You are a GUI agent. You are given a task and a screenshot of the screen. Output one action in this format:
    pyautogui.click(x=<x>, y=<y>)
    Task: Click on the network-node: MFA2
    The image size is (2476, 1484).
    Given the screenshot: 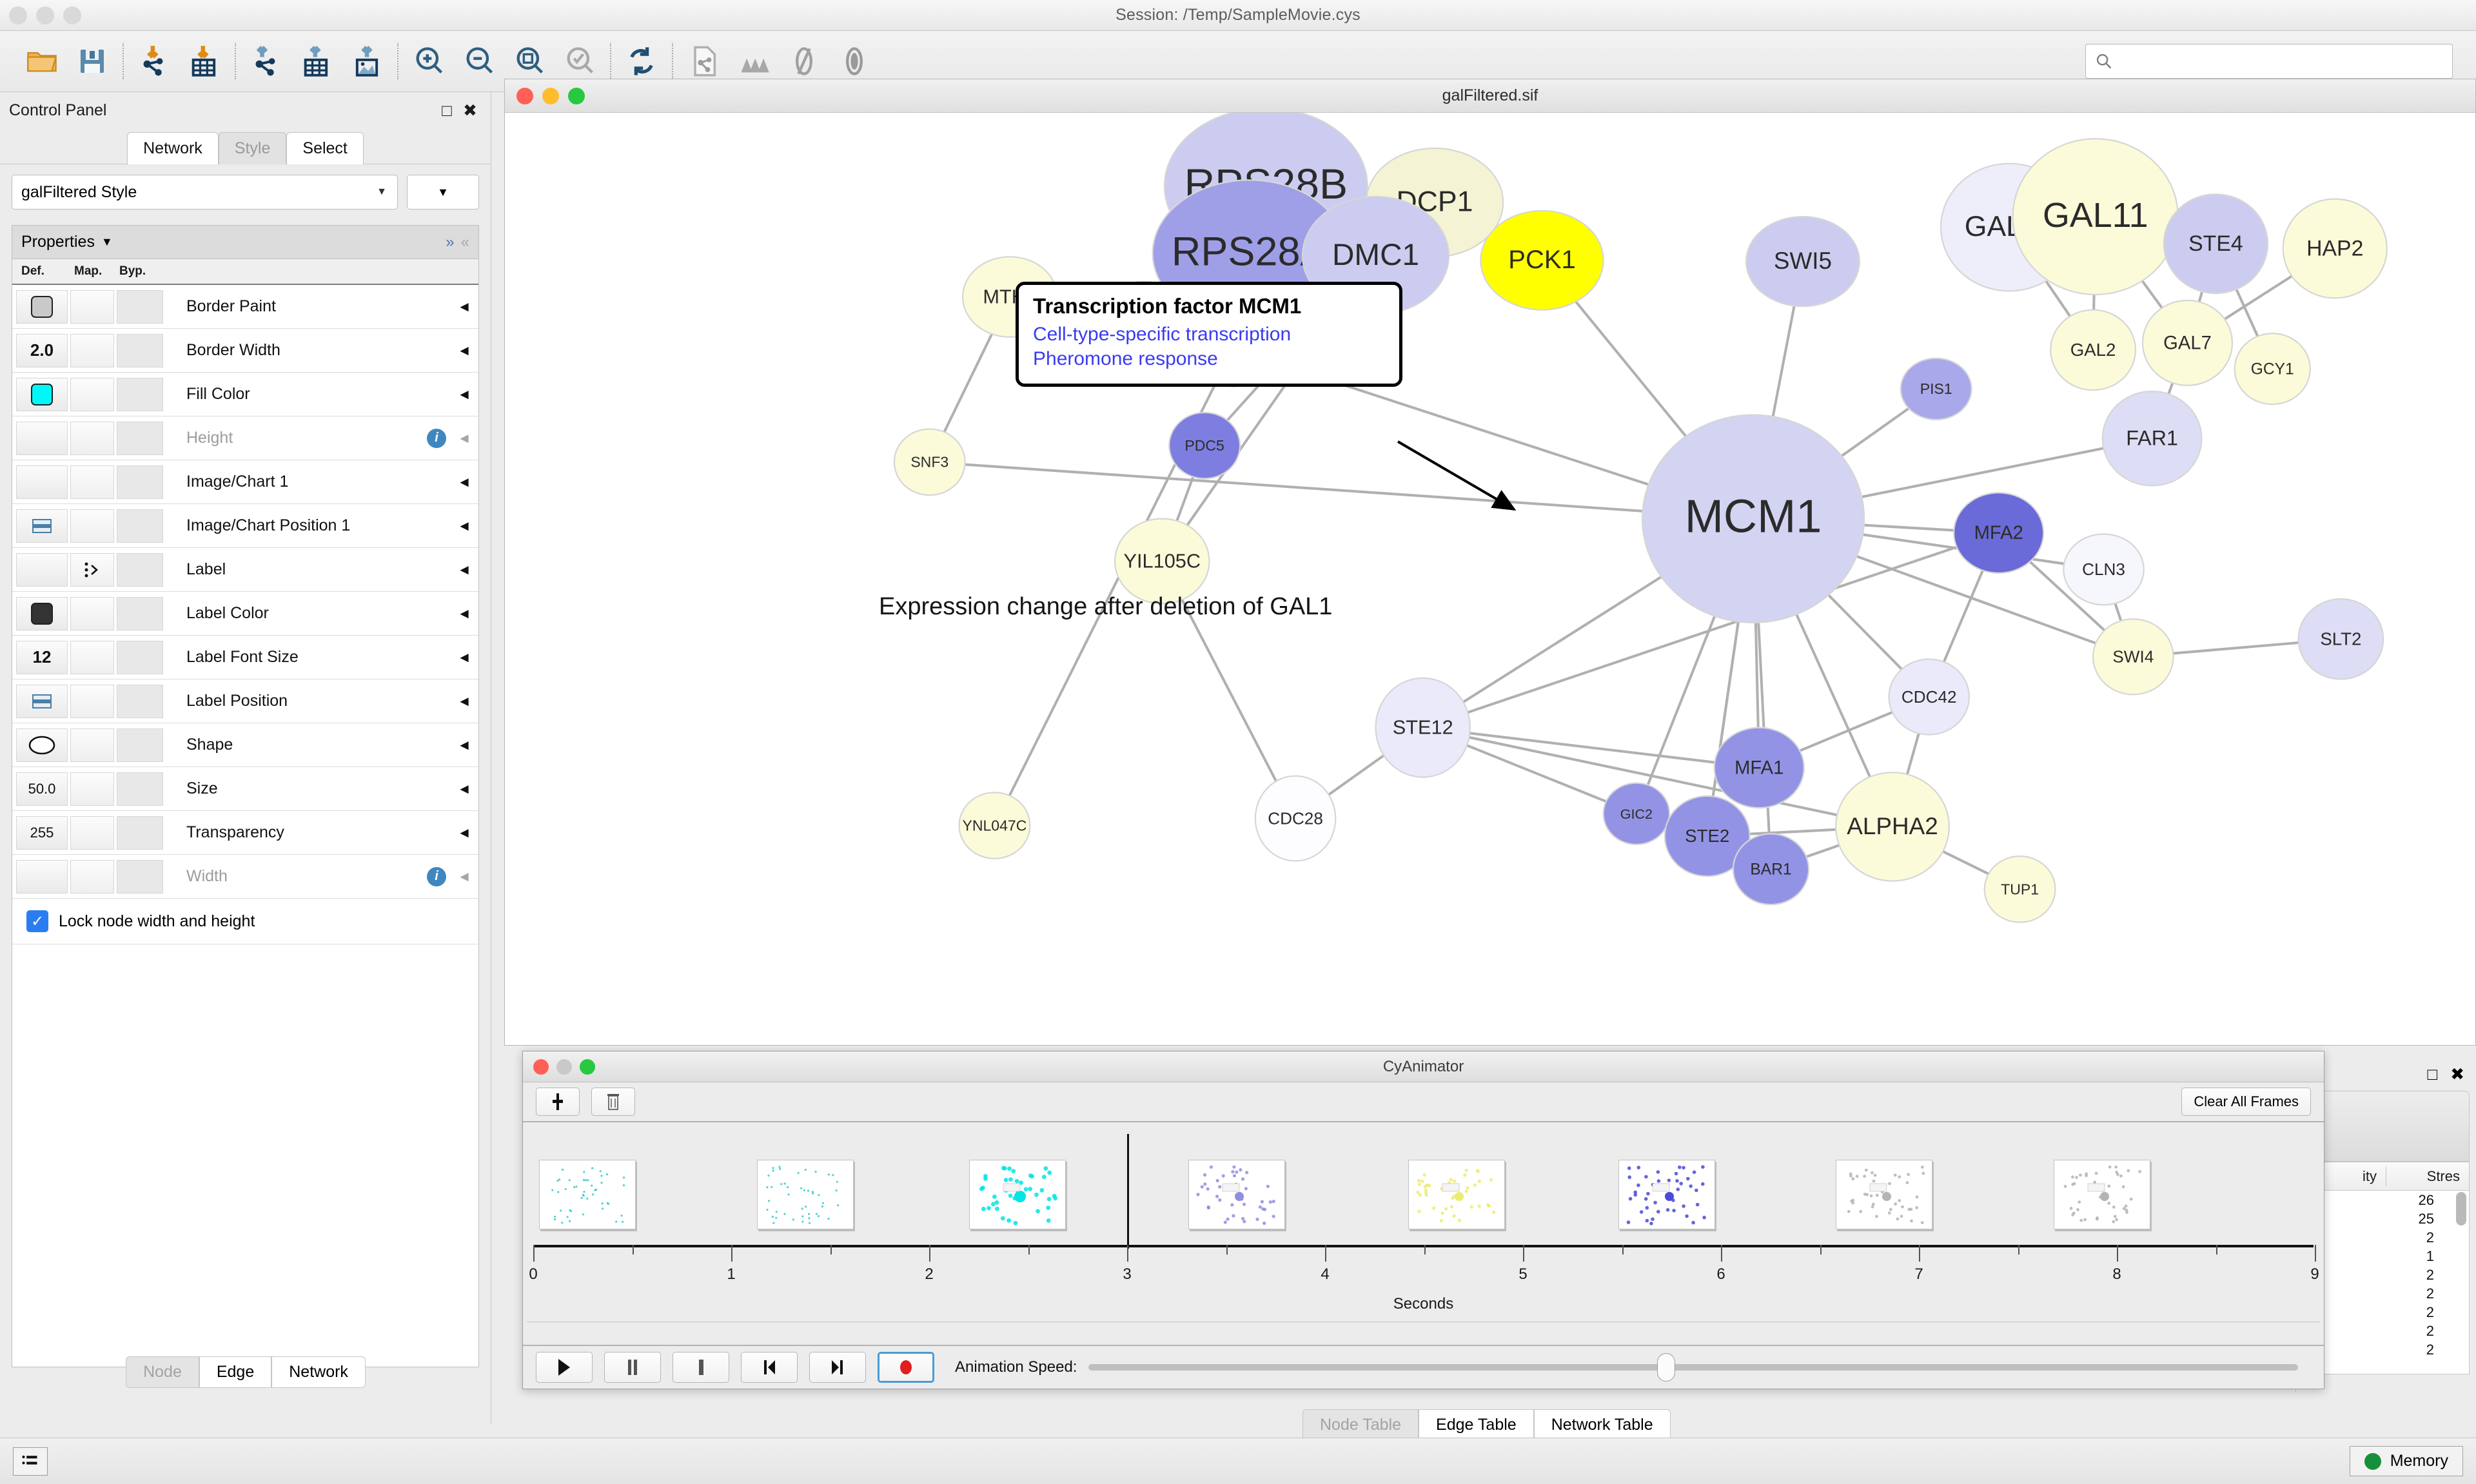 What is the action you would take?
    pyautogui.click(x=1999, y=533)
    